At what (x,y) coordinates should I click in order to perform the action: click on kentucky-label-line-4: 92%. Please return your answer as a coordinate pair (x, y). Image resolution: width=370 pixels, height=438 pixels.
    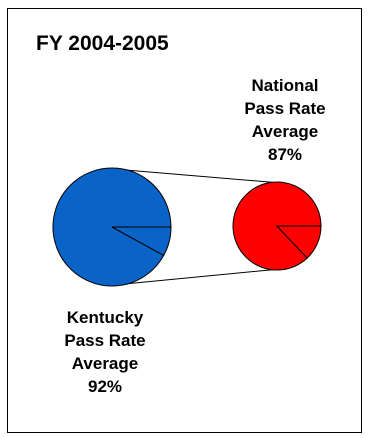
    Looking at the image, I should click on (105, 386).